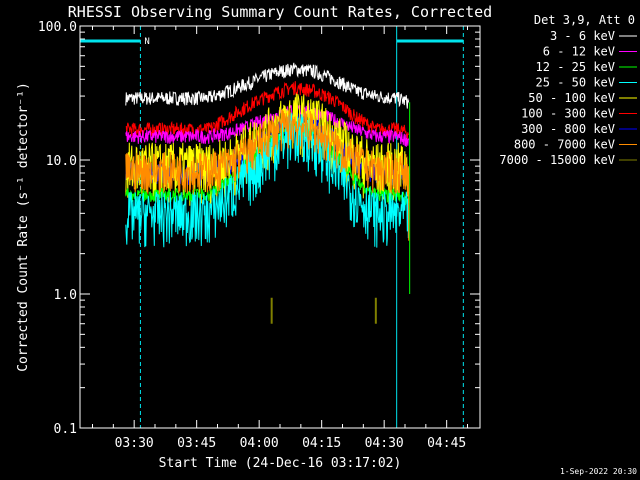 The width and height of the screenshot is (640, 480). I want to click on legend-entry-label: 100 - 300 keV, so click(568, 114).